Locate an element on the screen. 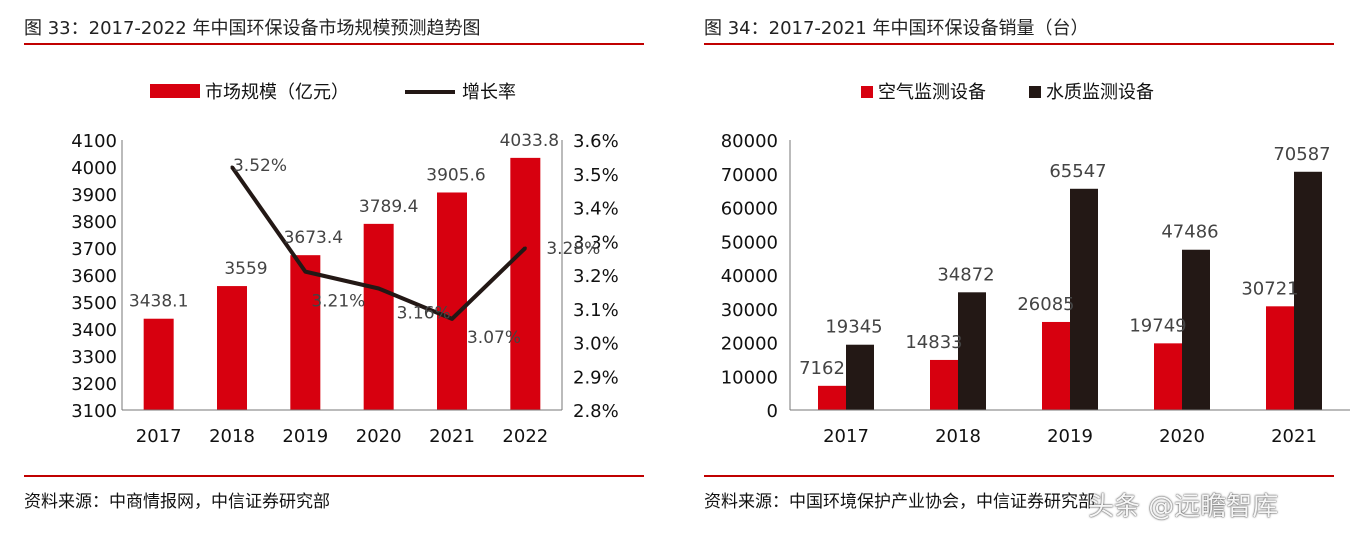 Image resolution: width=1356 pixels, height=537 pixels. line-data-label: 3.21% is located at coordinates (338, 302).